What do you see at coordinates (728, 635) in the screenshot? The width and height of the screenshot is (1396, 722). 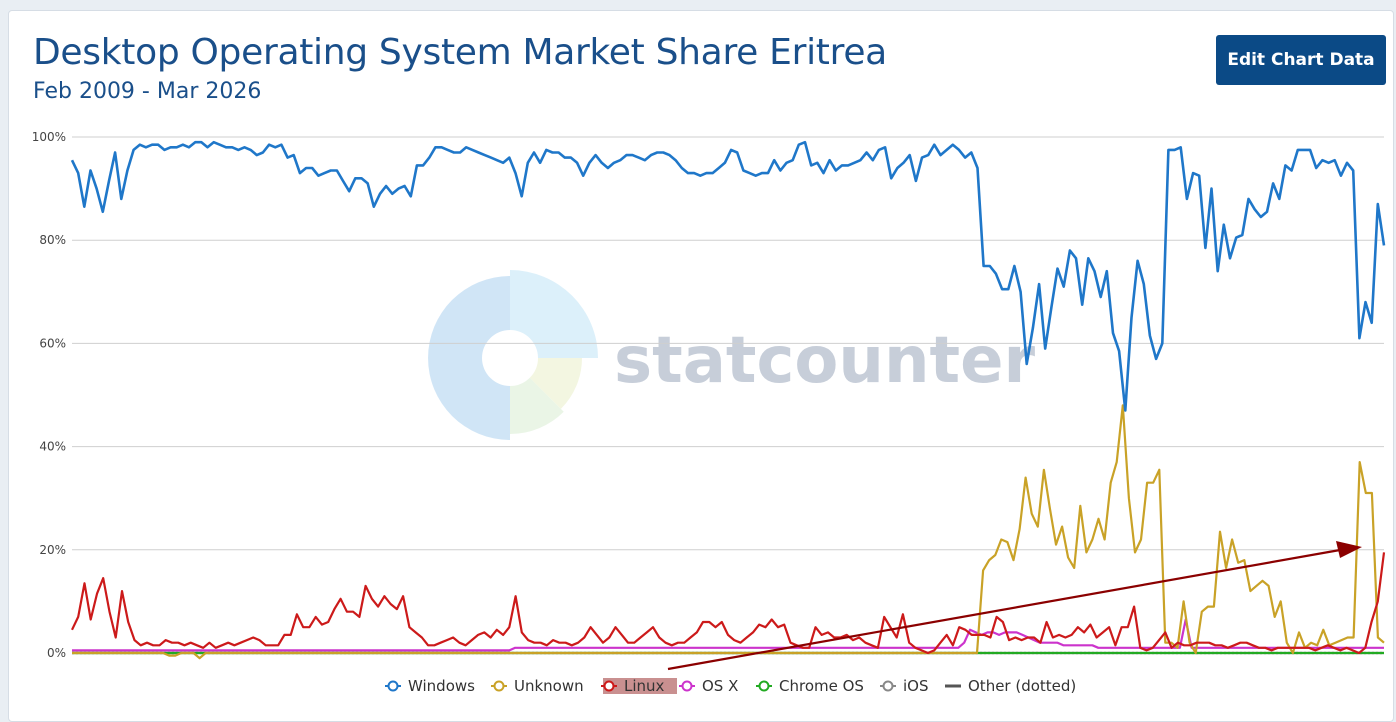 I see `series-line-os-x` at bounding box center [728, 635].